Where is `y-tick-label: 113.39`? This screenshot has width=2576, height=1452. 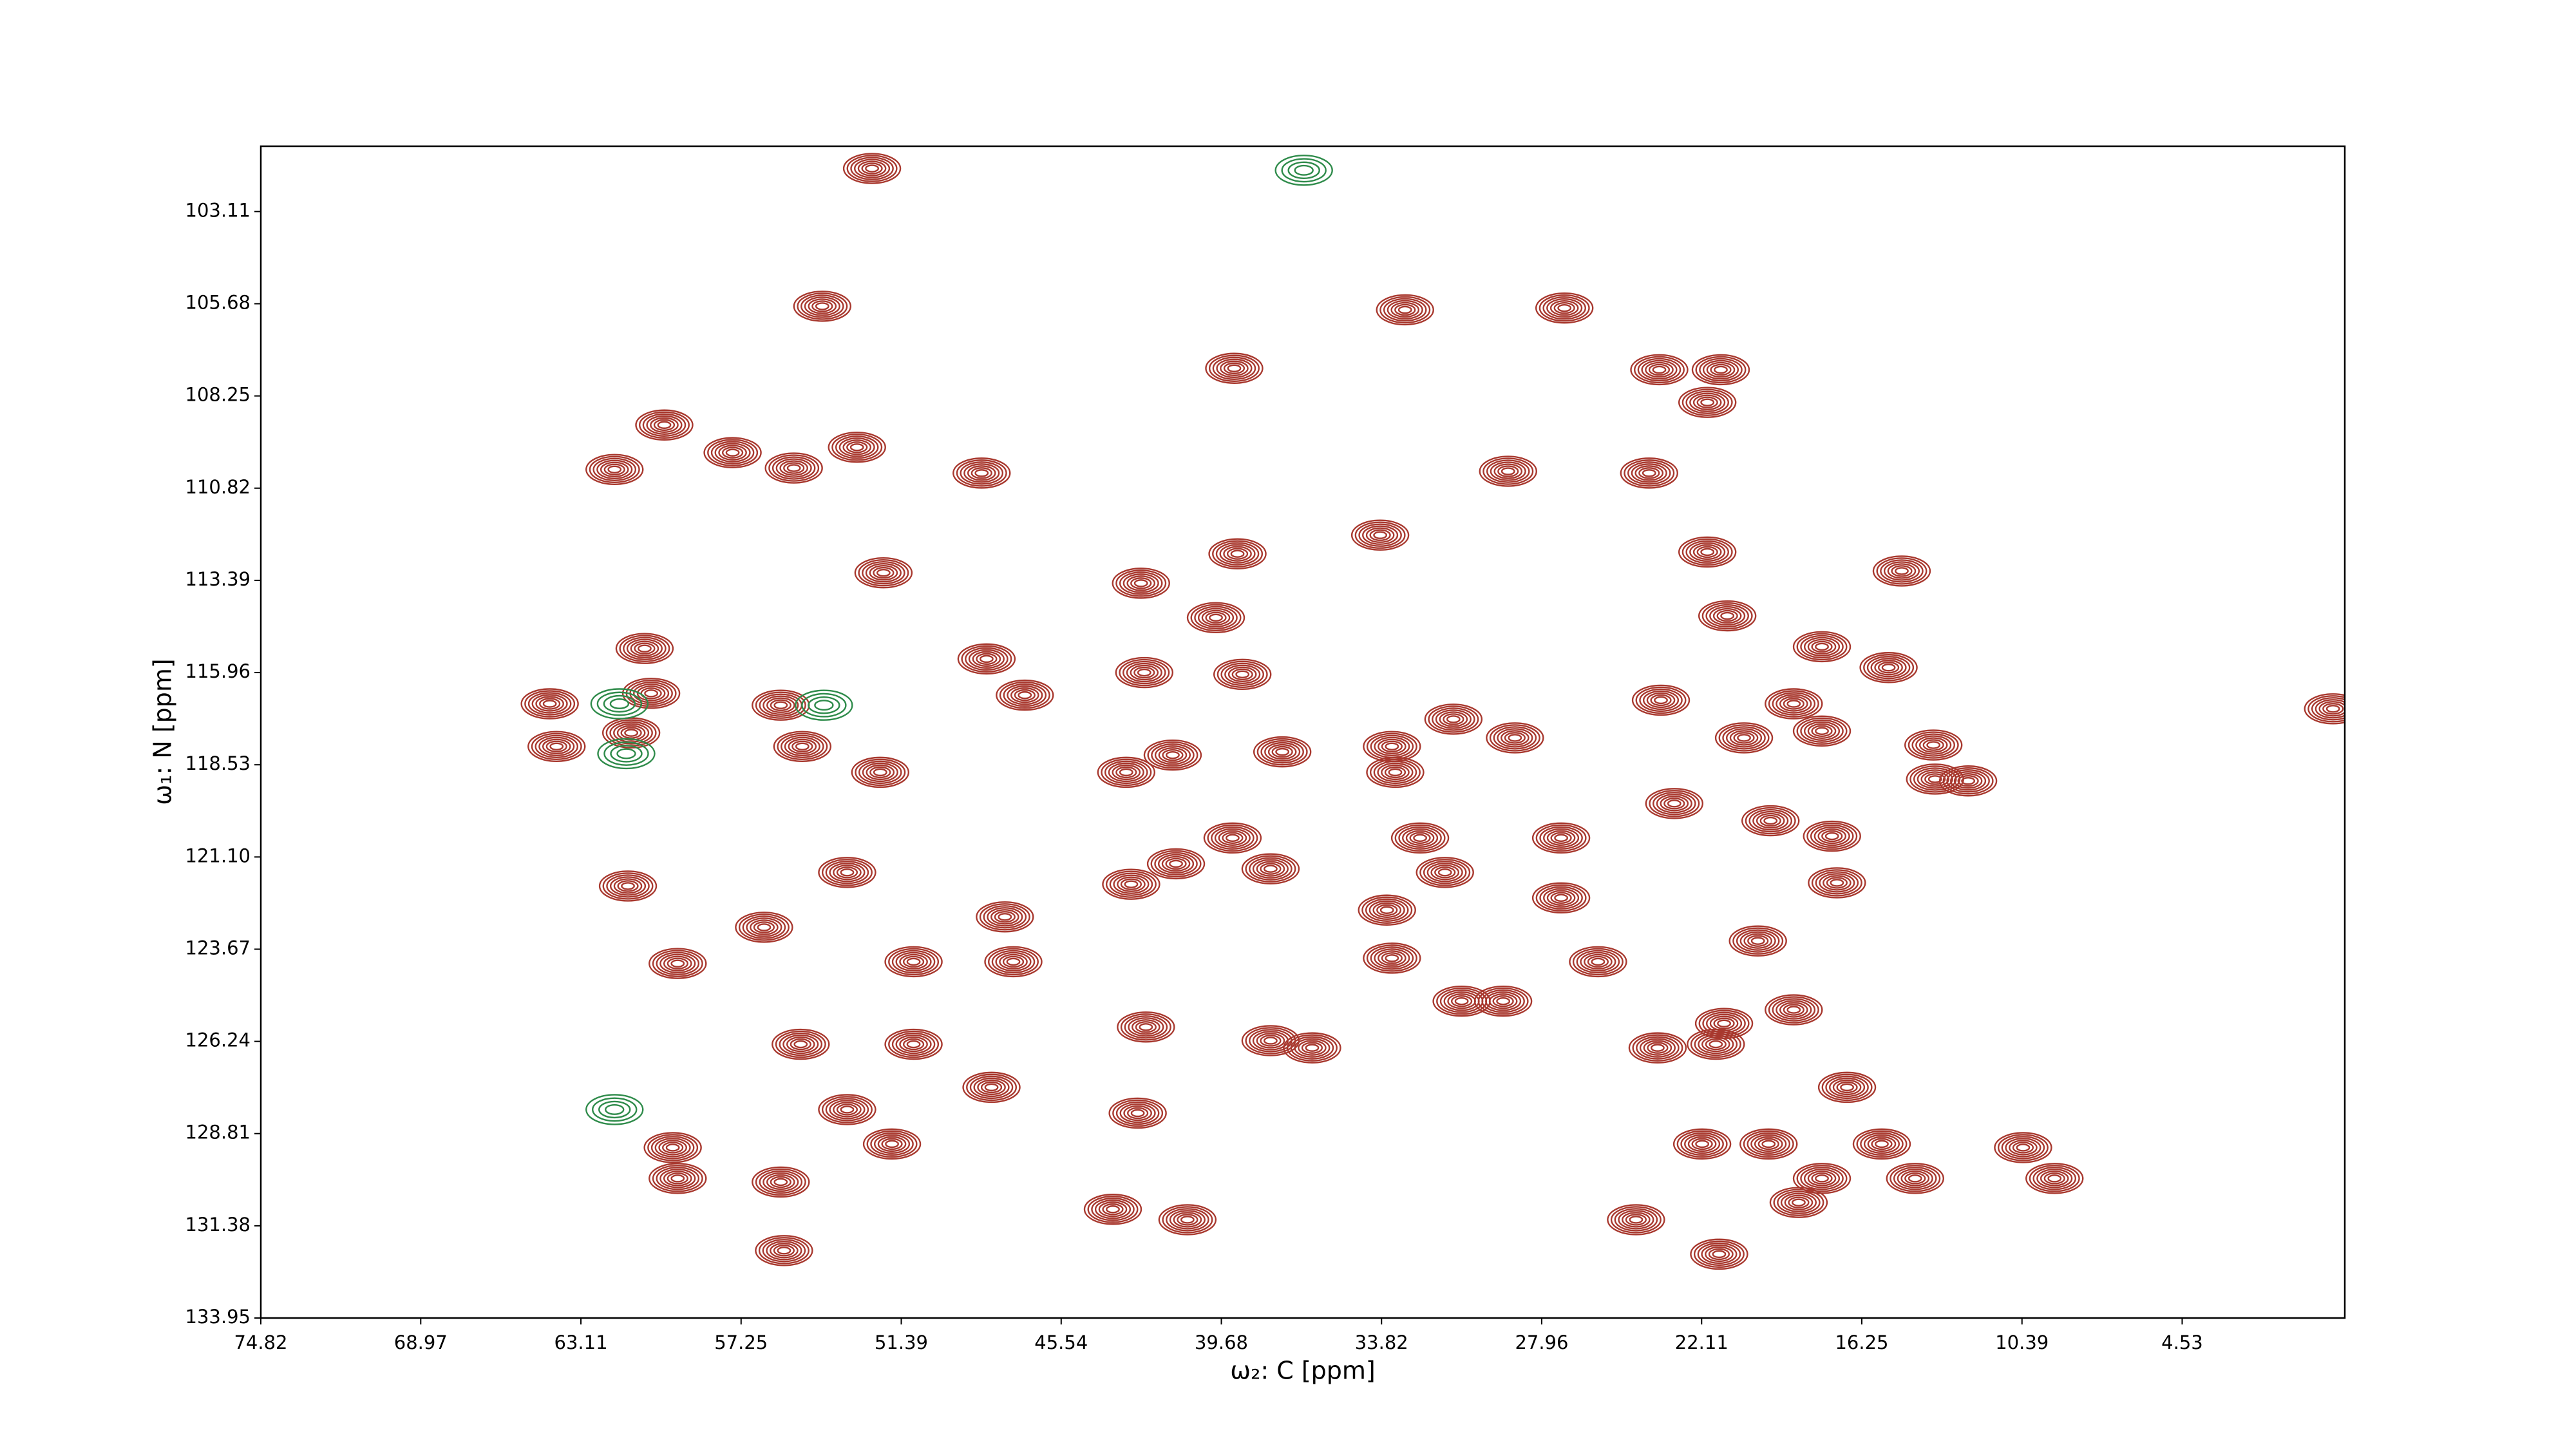
y-tick-label: 113.39 is located at coordinates (218, 579).